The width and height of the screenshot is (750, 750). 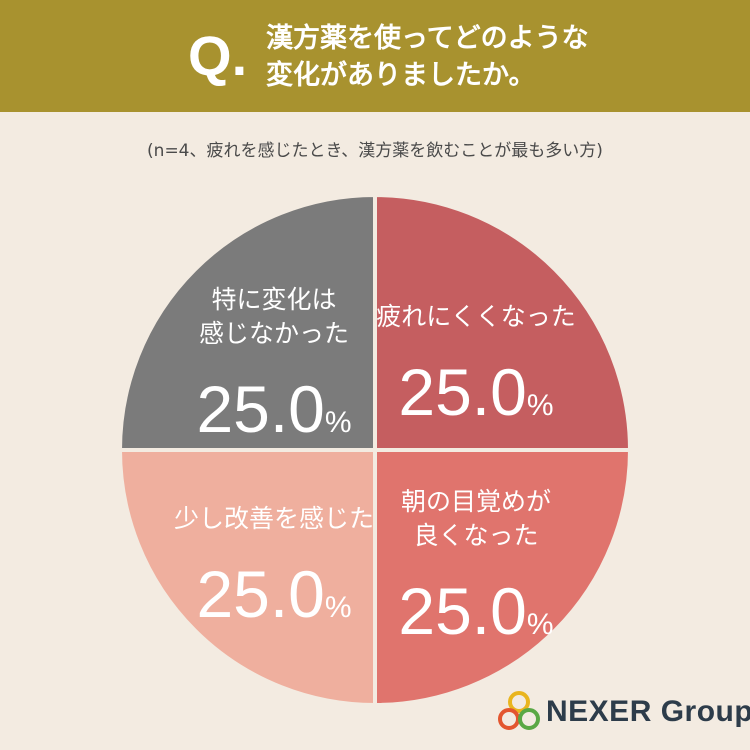 I want to click on logo-ring-top, so click(x=519, y=702).